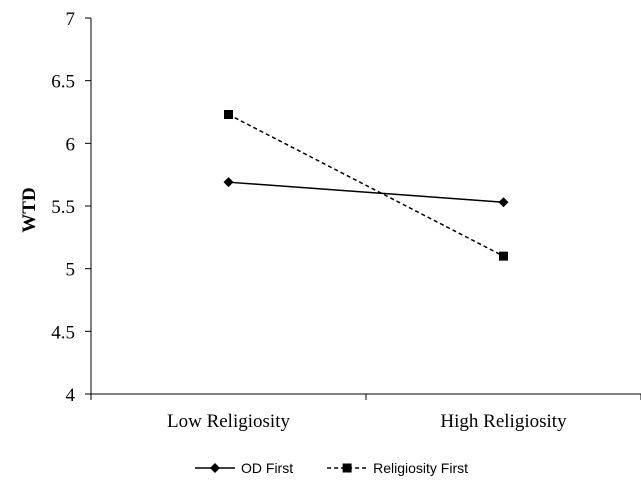 The height and width of the screenshot is (481, 641). I want to click on legend: OD First Religiosity First, so click(331, 468).